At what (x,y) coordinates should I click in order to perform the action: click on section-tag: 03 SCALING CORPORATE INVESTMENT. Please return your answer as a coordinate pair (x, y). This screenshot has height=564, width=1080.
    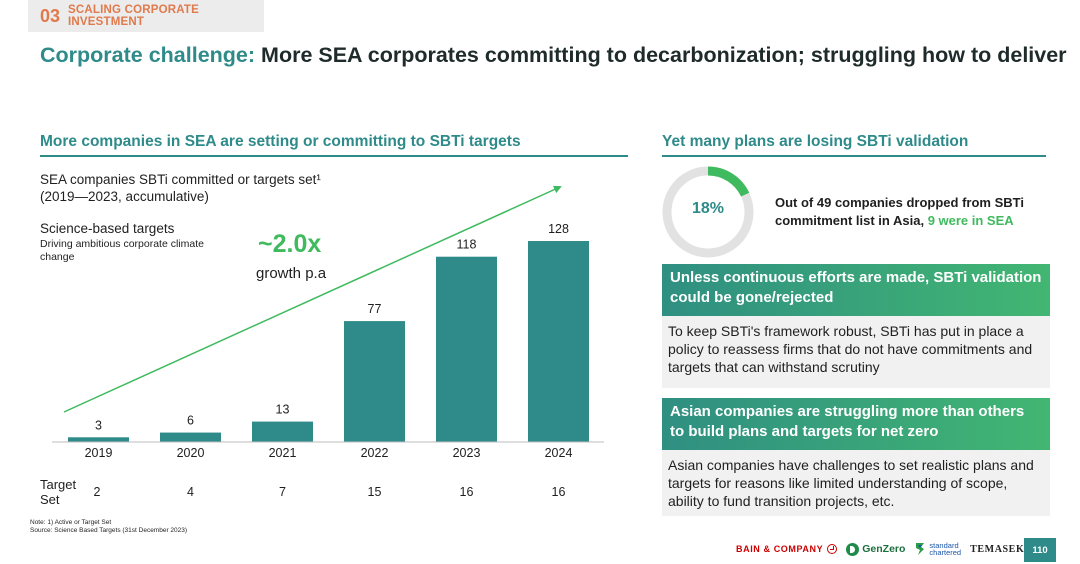
    Looking at the image, I should click on (146, 16).